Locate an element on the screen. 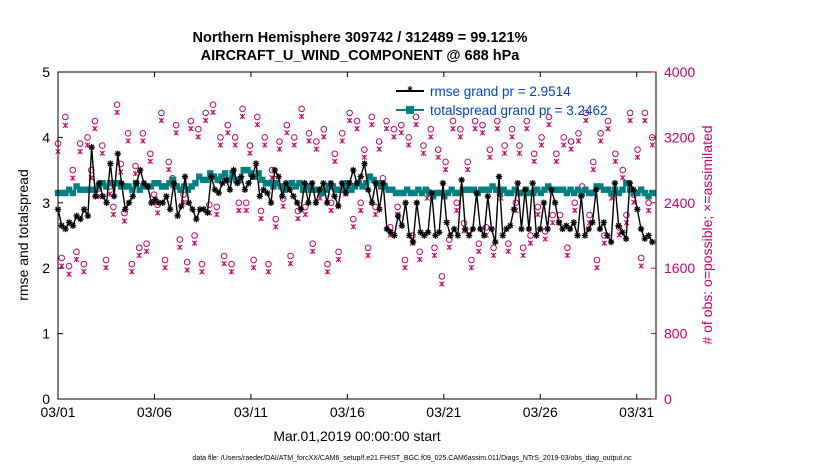 The image size is (830, 475). legend-spread-marker is located at coordinates (410, 110).